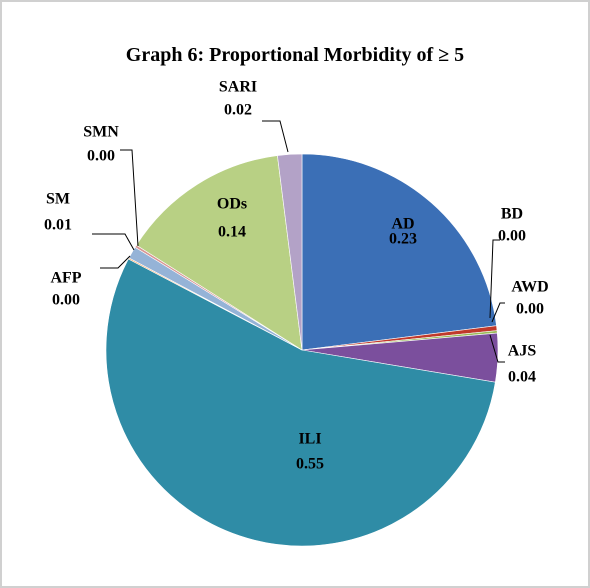 This screenshot has width=590, height=588. What do you see at coordinates (310, 464) in the screenshot?
I see `slice-value: 0.55` at bounding box center [310, 464].